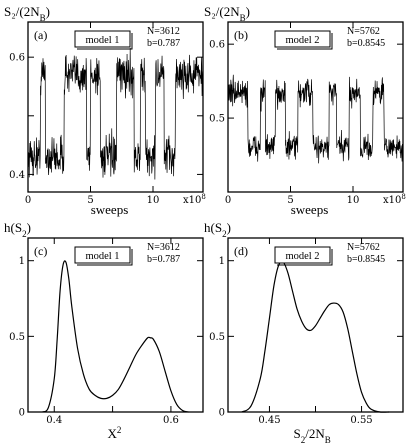  I want to click on x-tick-label: 0.55, so click(361, 420).